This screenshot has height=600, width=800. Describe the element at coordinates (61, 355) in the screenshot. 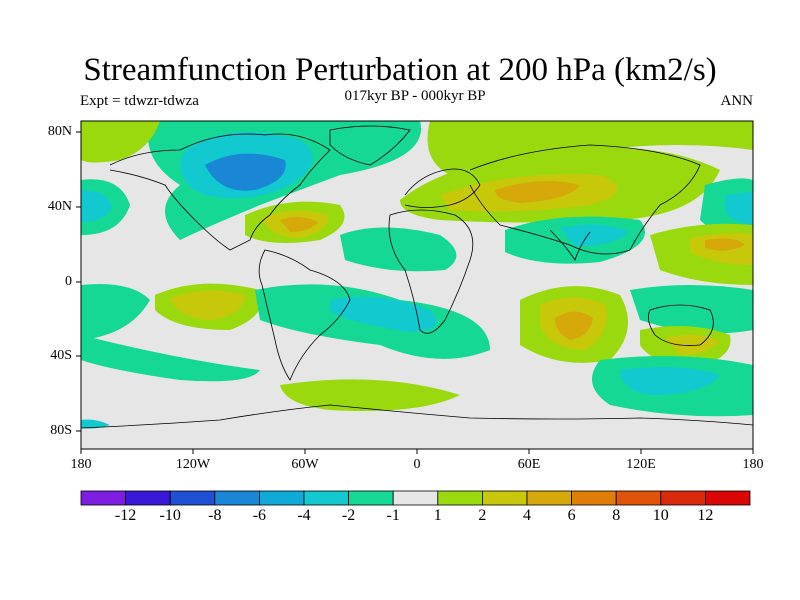

I see `lat-label-40s: 40S` at that location.